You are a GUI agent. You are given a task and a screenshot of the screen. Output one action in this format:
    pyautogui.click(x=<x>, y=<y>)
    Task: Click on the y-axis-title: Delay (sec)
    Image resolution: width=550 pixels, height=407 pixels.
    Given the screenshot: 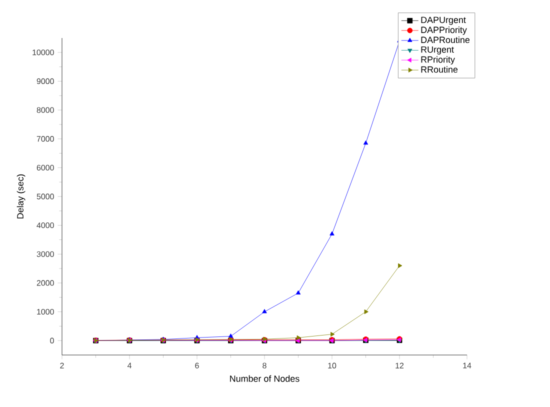 What is the action you would take?
    pyautogui.click(x=21, y=196)
    